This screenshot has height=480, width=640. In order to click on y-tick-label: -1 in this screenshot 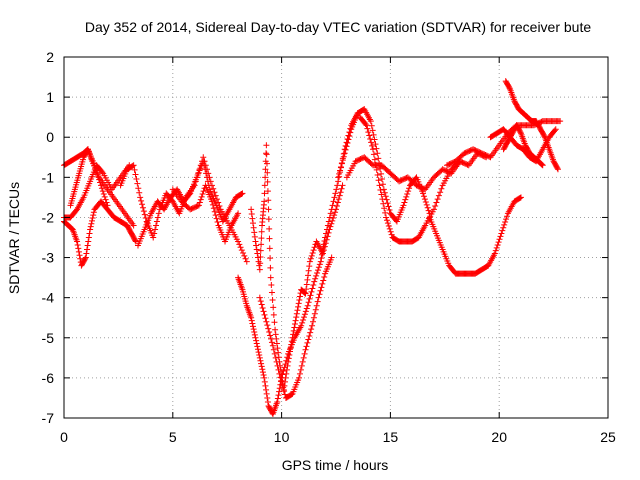, I will do `click(48, 177)`.